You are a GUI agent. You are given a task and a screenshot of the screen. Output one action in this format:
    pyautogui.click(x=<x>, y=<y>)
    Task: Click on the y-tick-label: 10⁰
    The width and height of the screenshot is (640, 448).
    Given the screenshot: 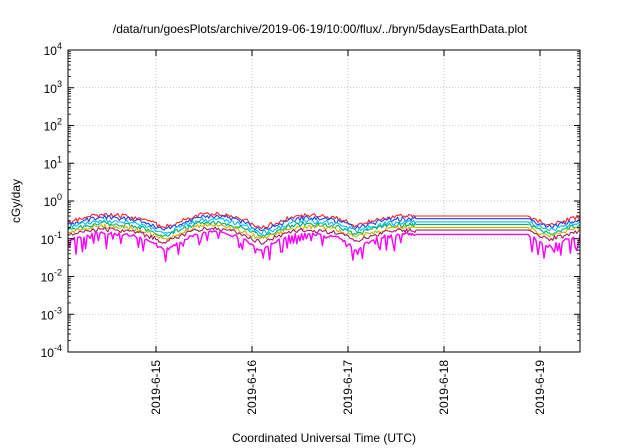 What is the action you would take?
    pyautogui.click(x=53, y=200)
    